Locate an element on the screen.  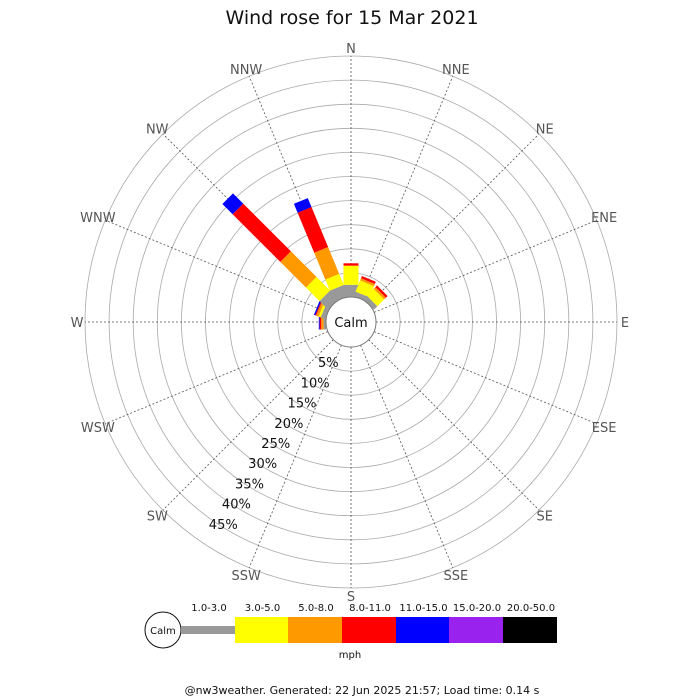
spoke-ese is located at coordinates (485, 378).